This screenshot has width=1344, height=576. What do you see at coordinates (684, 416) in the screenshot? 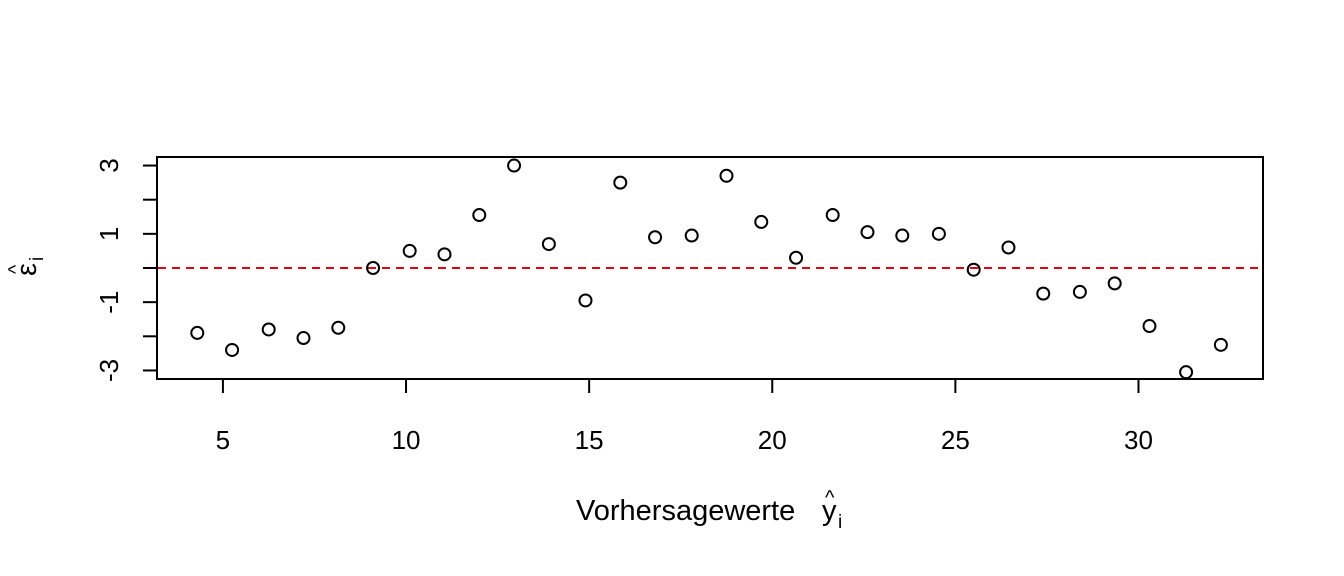
I see `x-axis: 5 10 15 20 25 30` at bounding box center [684, 416].